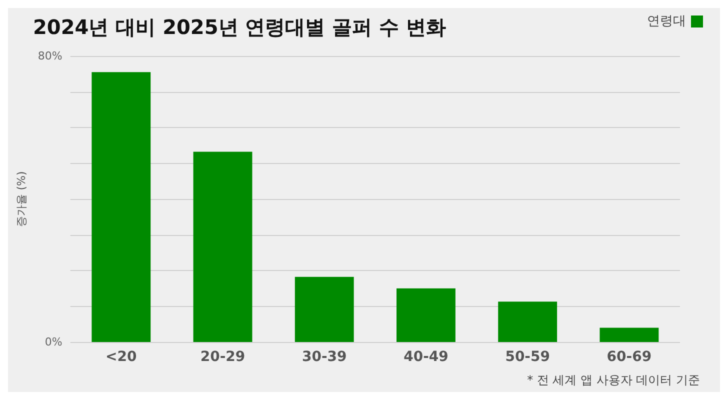 Image resolution: width=728 pixels, height=400 pixels. Describe the element at coordinates (324, 357) in the screenshot. I see `x-tick-label: 30-39` at that location.